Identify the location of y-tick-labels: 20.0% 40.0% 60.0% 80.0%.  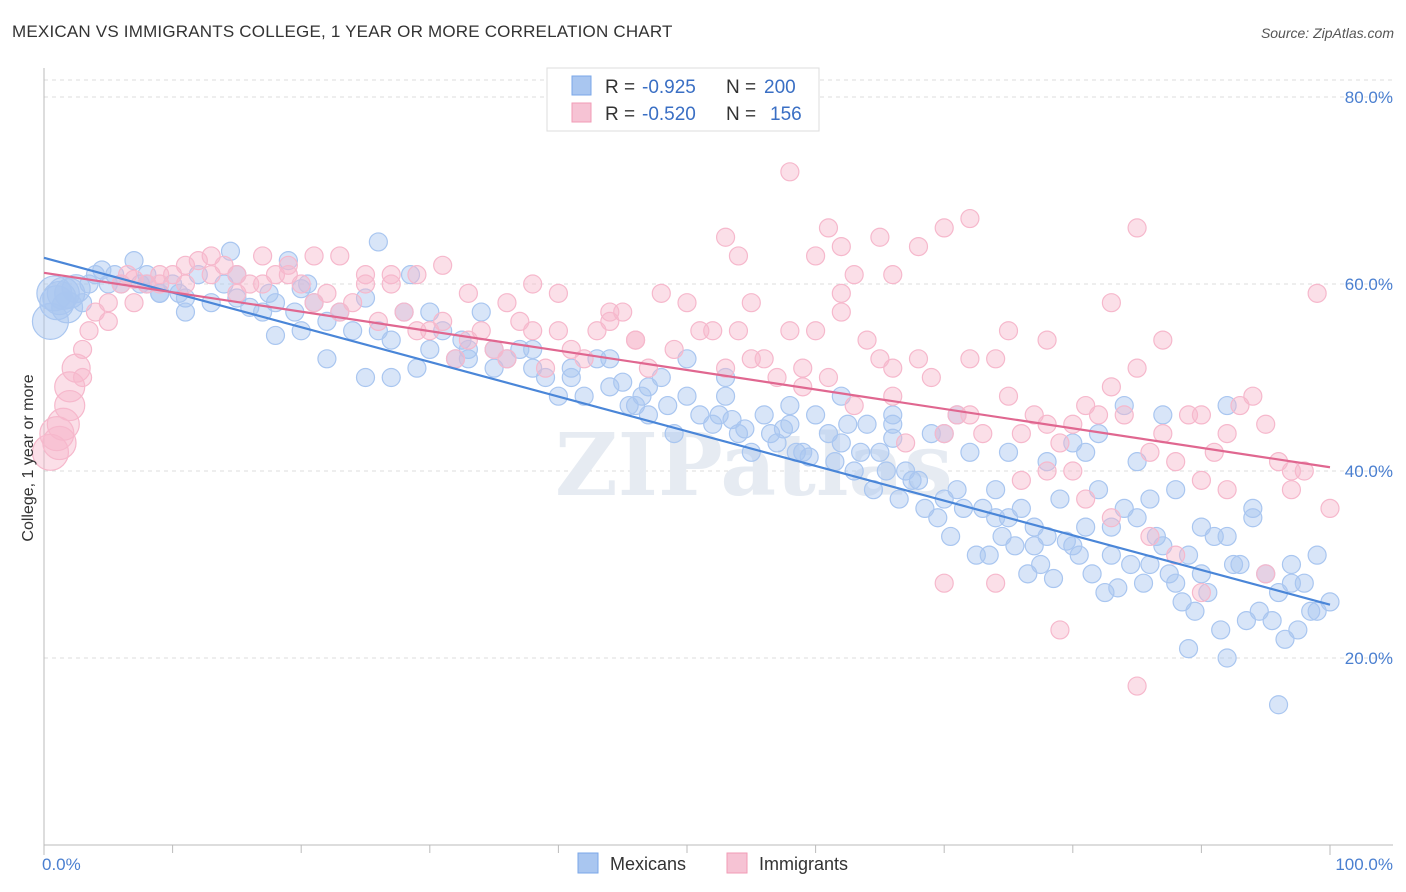
(1369, 378).